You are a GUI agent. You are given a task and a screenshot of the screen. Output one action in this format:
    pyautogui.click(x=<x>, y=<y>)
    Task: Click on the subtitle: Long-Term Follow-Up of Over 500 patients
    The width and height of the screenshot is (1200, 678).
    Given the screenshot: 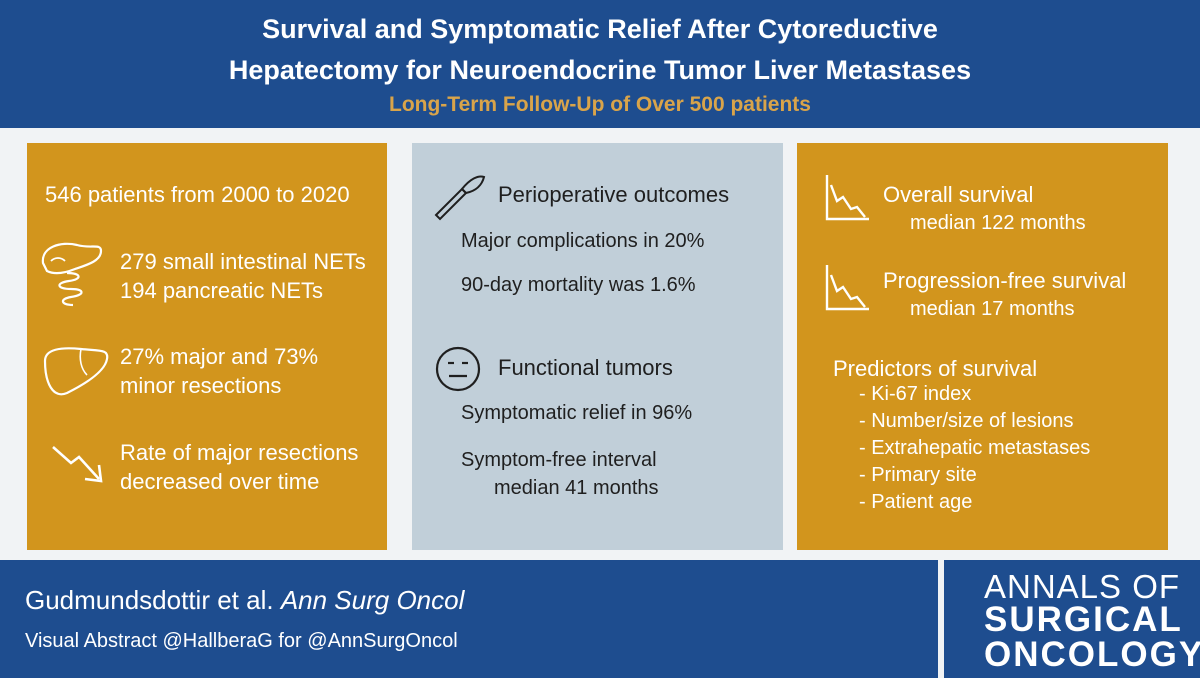 What is the action you would take?
    pyautogui.click(x=600, y=104)
    